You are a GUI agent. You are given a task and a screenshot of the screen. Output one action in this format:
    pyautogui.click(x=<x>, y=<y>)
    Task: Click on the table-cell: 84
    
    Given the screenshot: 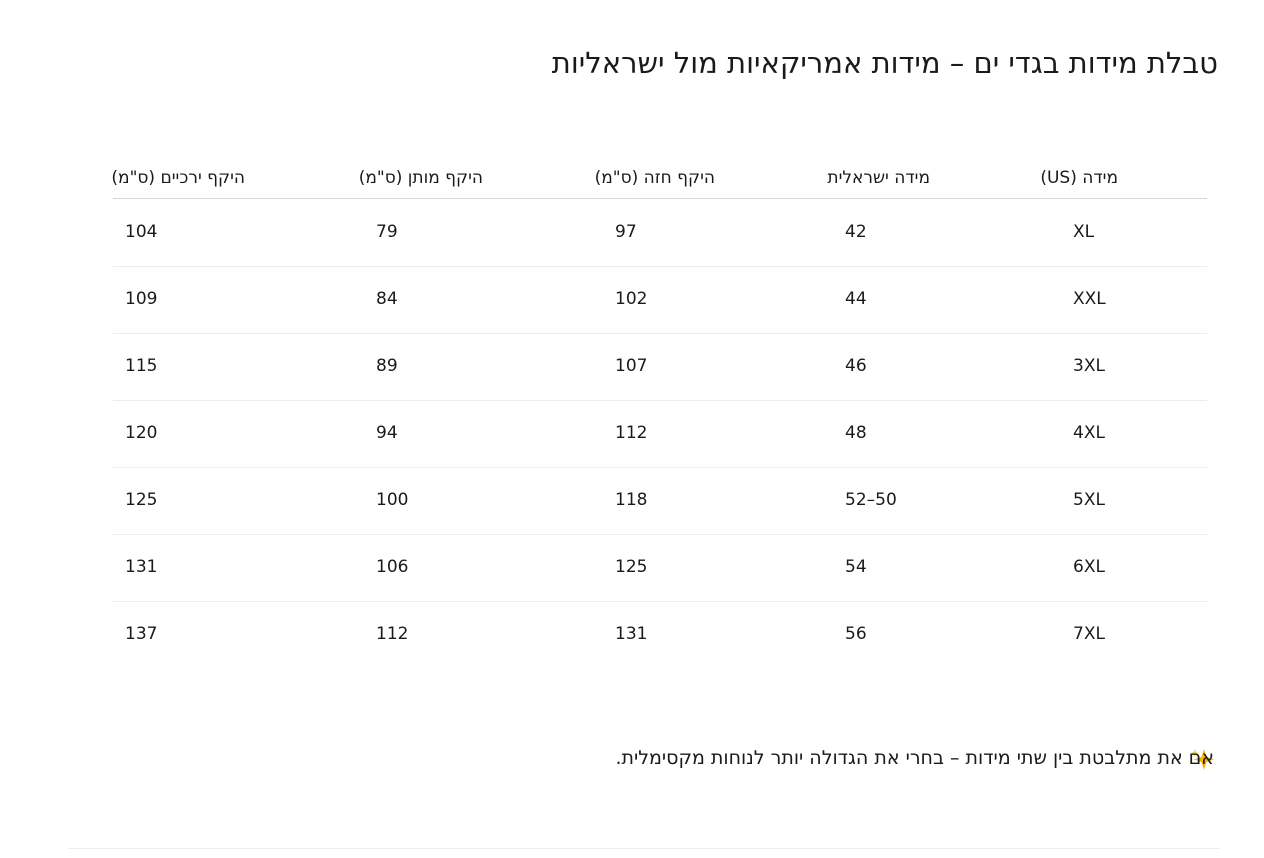 What is the action you would take?
    pyautogui.click(x=387, y=299)
    